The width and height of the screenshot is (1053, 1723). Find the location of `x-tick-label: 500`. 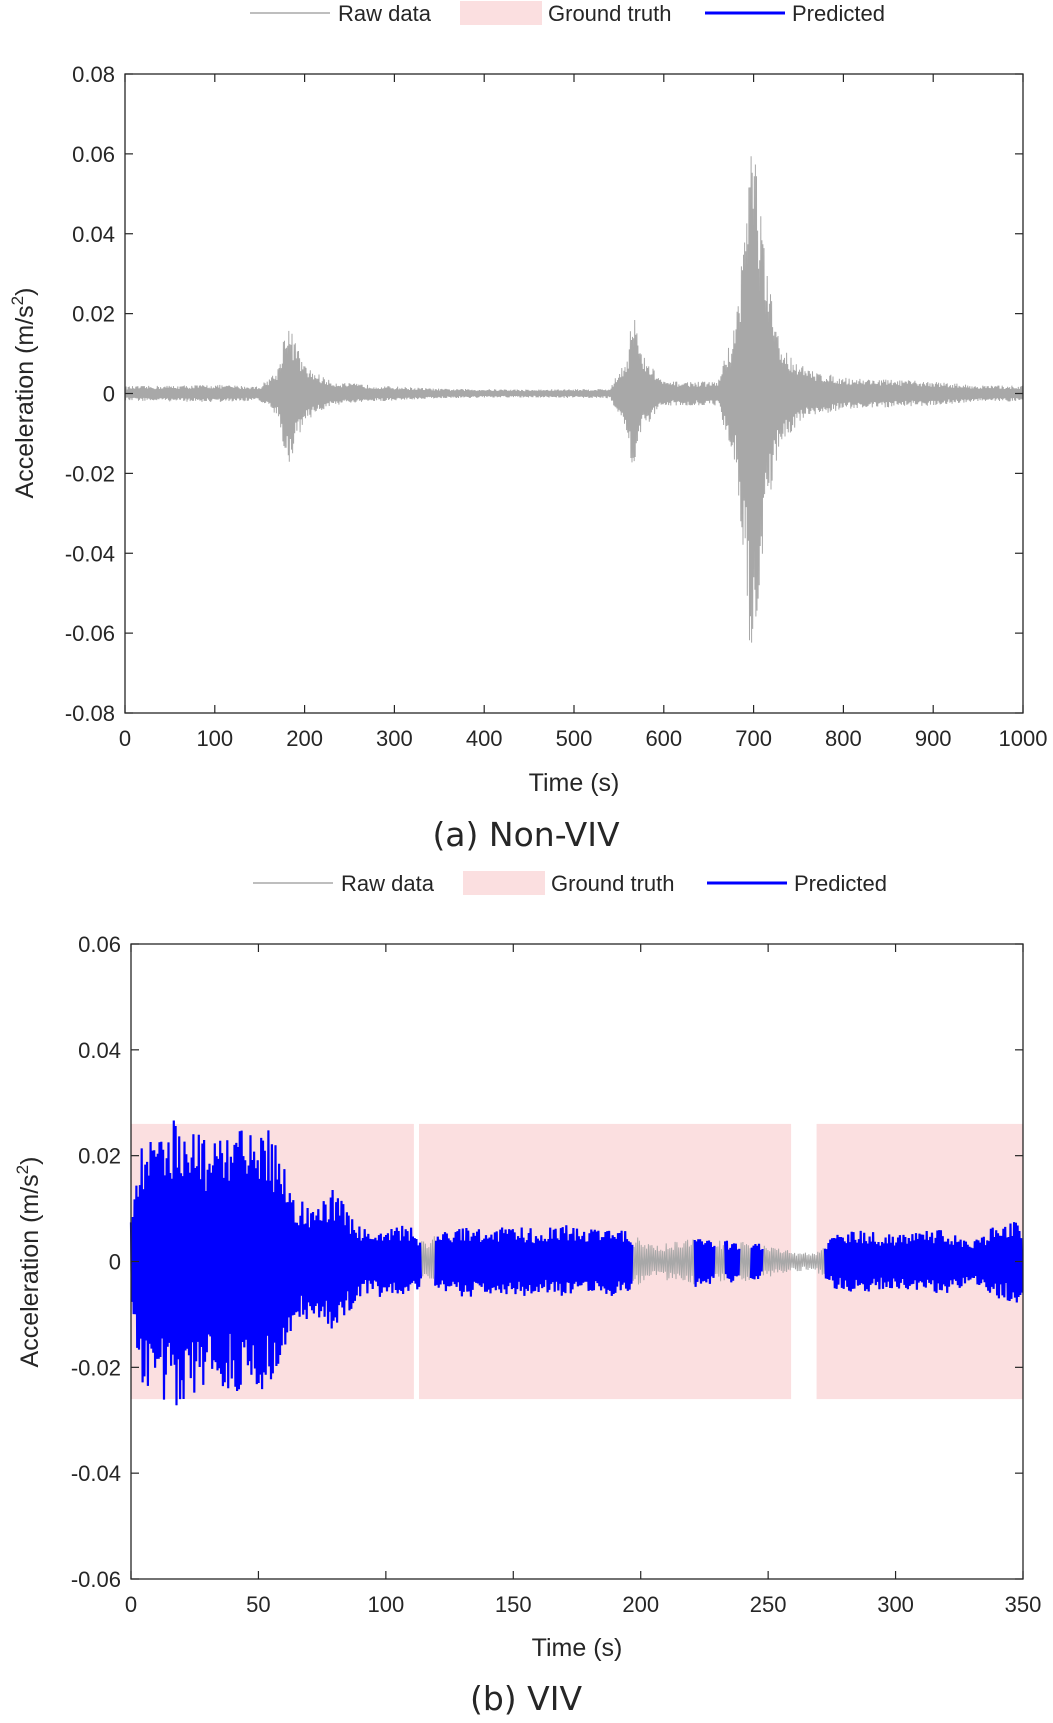

x-tick-label: 500 is located at coordinates (574, 738).